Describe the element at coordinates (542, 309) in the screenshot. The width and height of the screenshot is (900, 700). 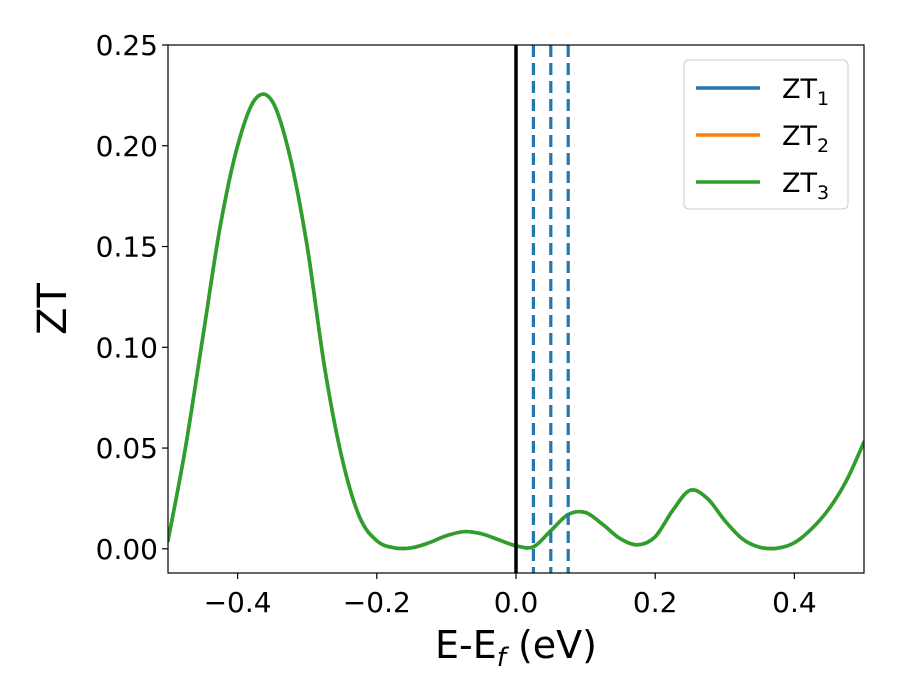
I see `reference-lines` at that location.